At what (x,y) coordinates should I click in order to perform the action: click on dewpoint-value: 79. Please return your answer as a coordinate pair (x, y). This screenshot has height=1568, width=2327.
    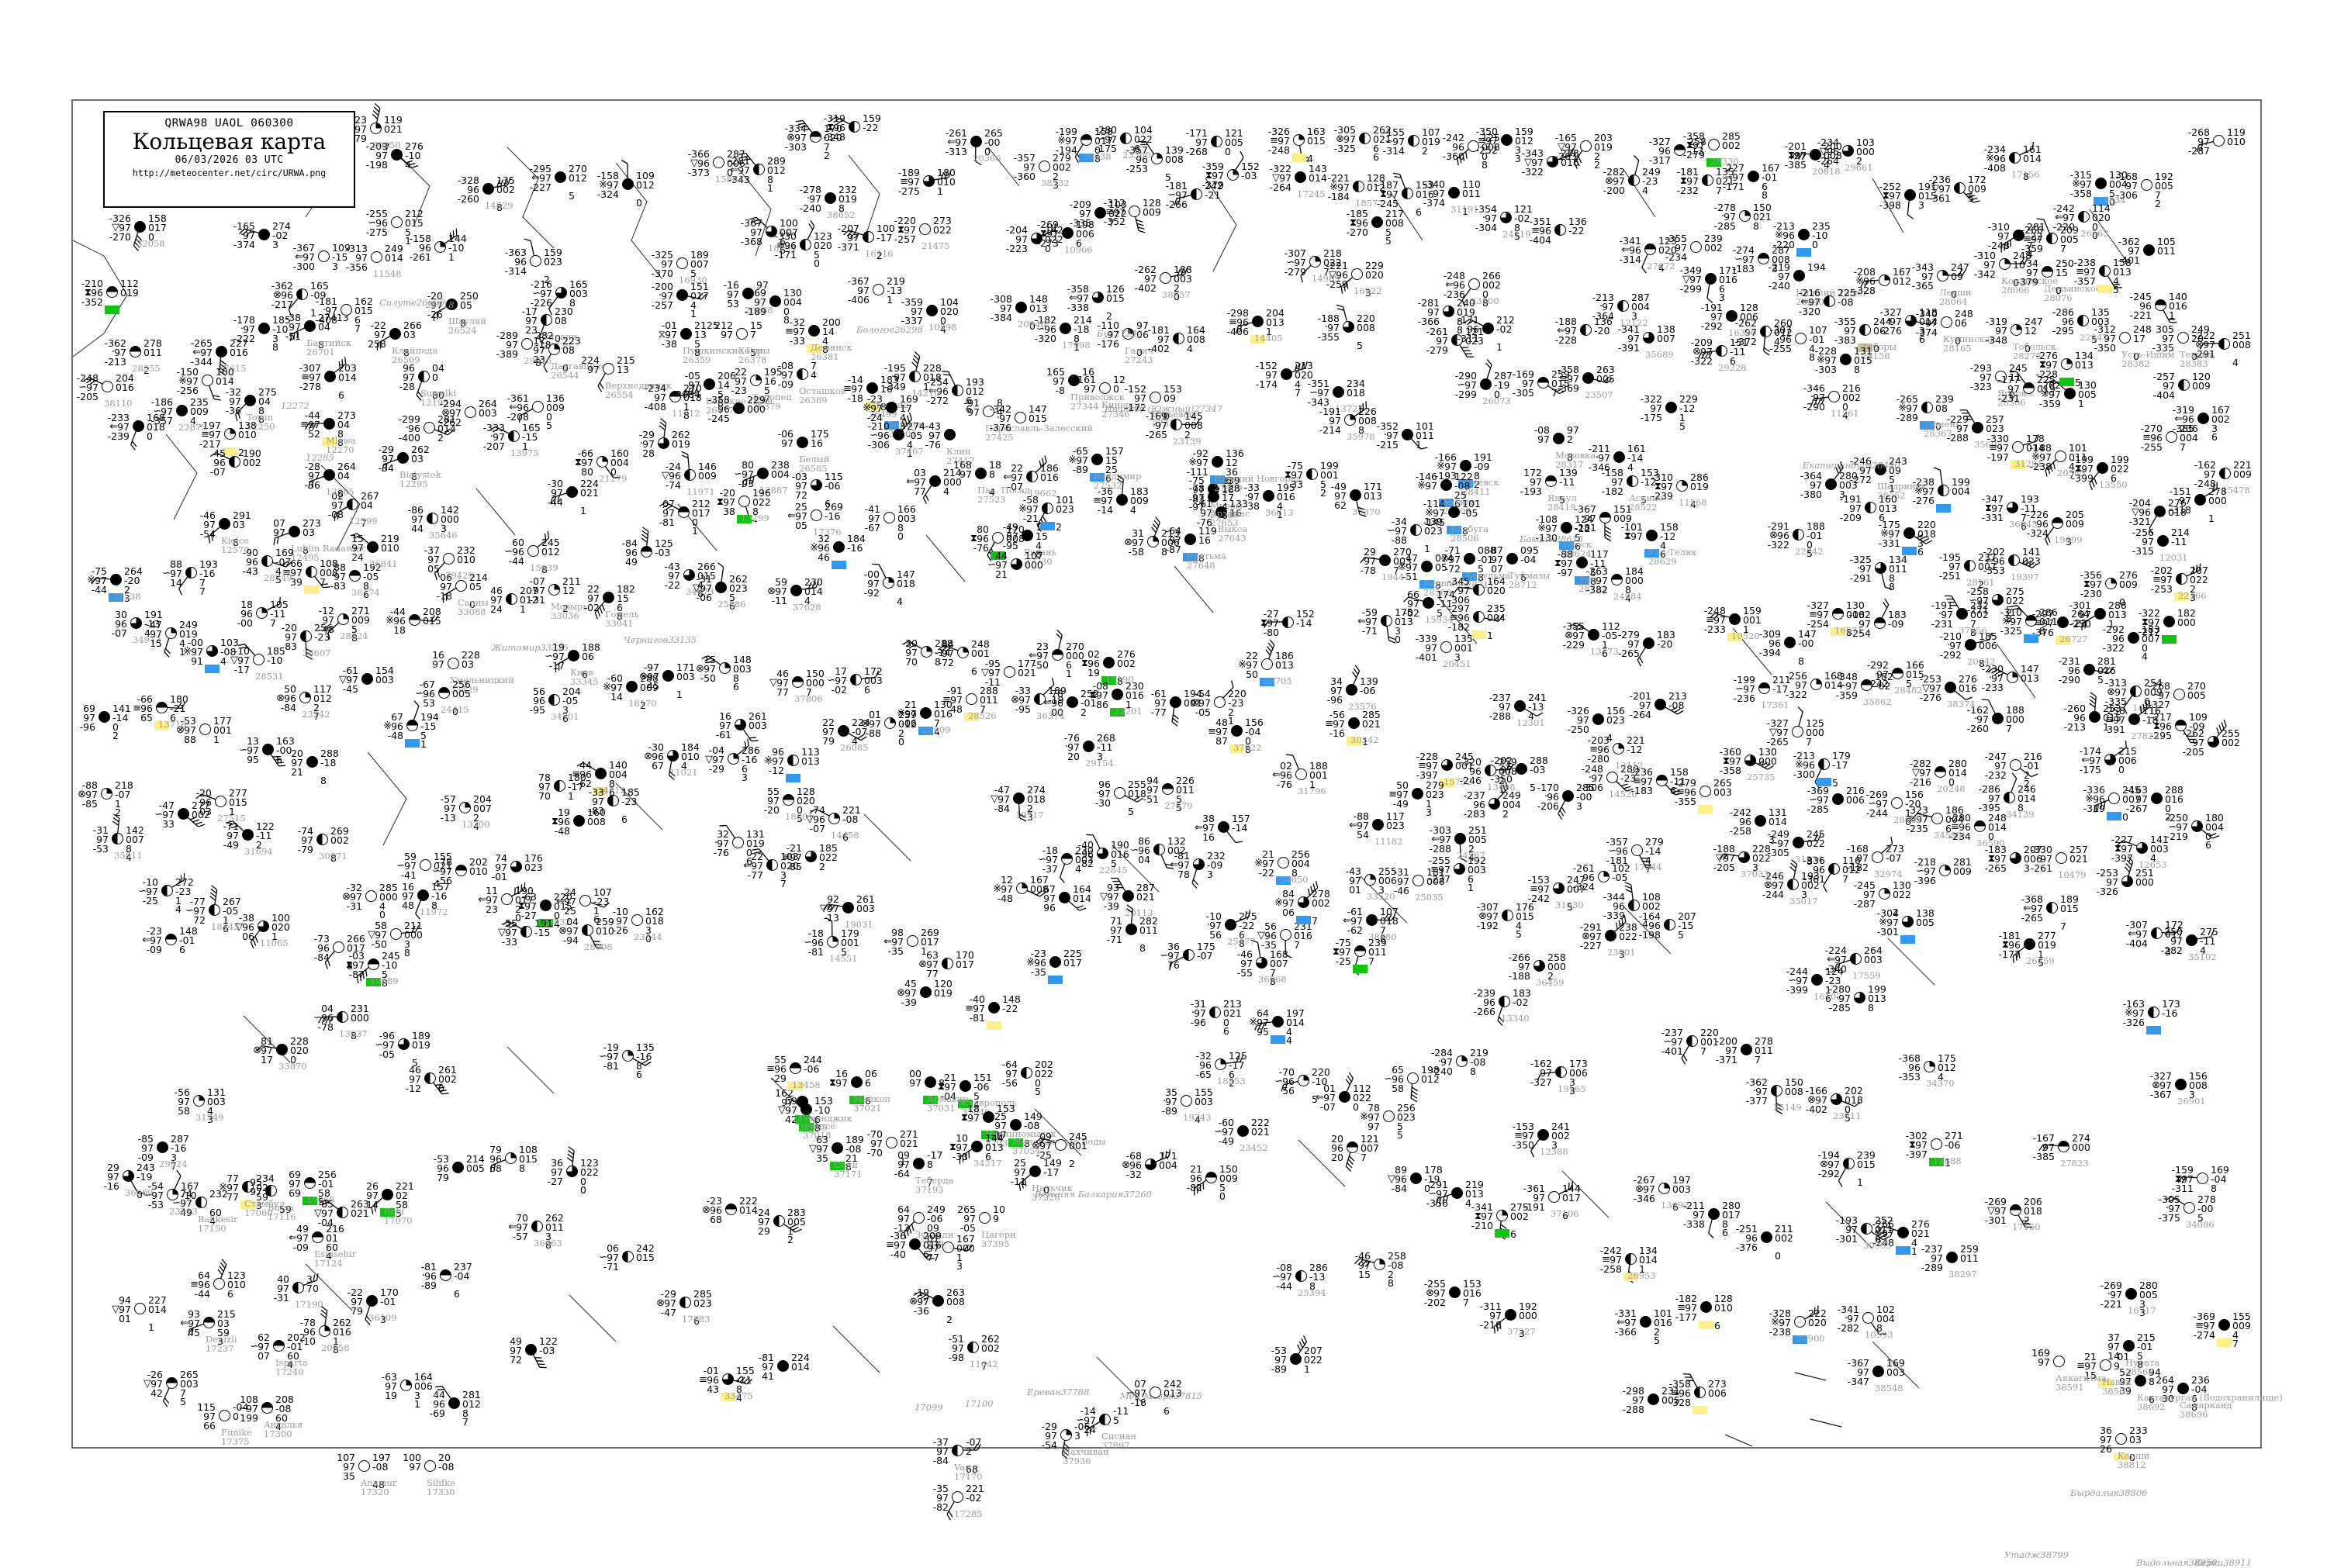
    Looking at the image, I should click on (828, 742).